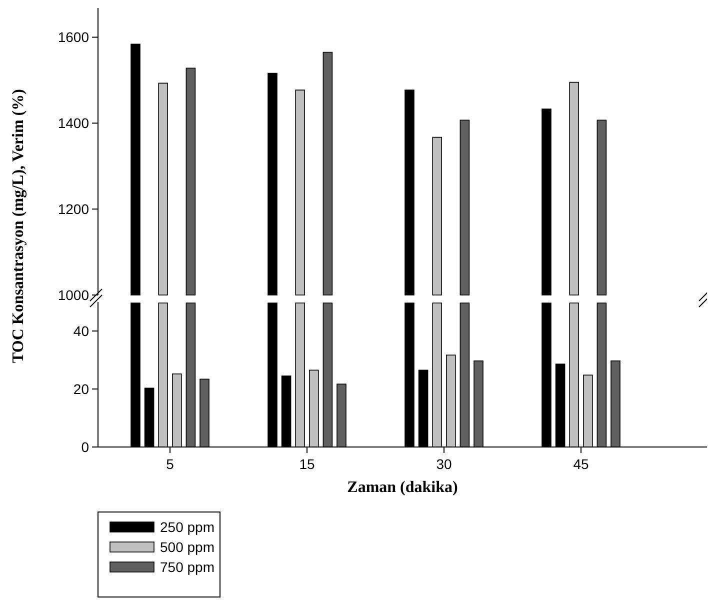  What do you see at coordinates (74, 123) in the screenshot?
I see `y-tick-label: 1400` at bounding box center [74, 123].